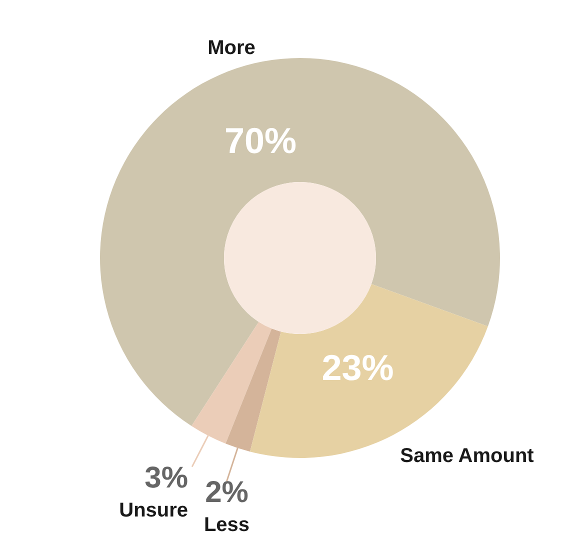  Describe the element at coordinates (260, 140) in the screenshot. I see `data-label: 70%` at that location.